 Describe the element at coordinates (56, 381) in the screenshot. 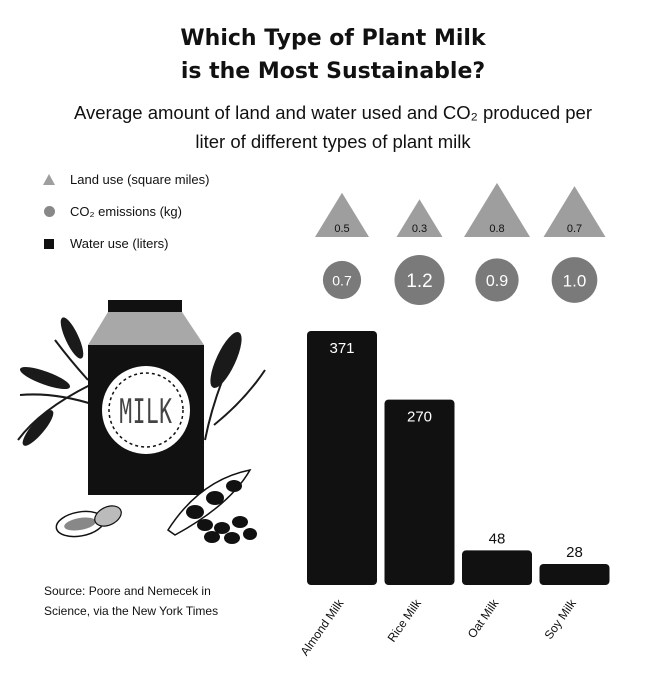

I see `wheat-icon` at that location.